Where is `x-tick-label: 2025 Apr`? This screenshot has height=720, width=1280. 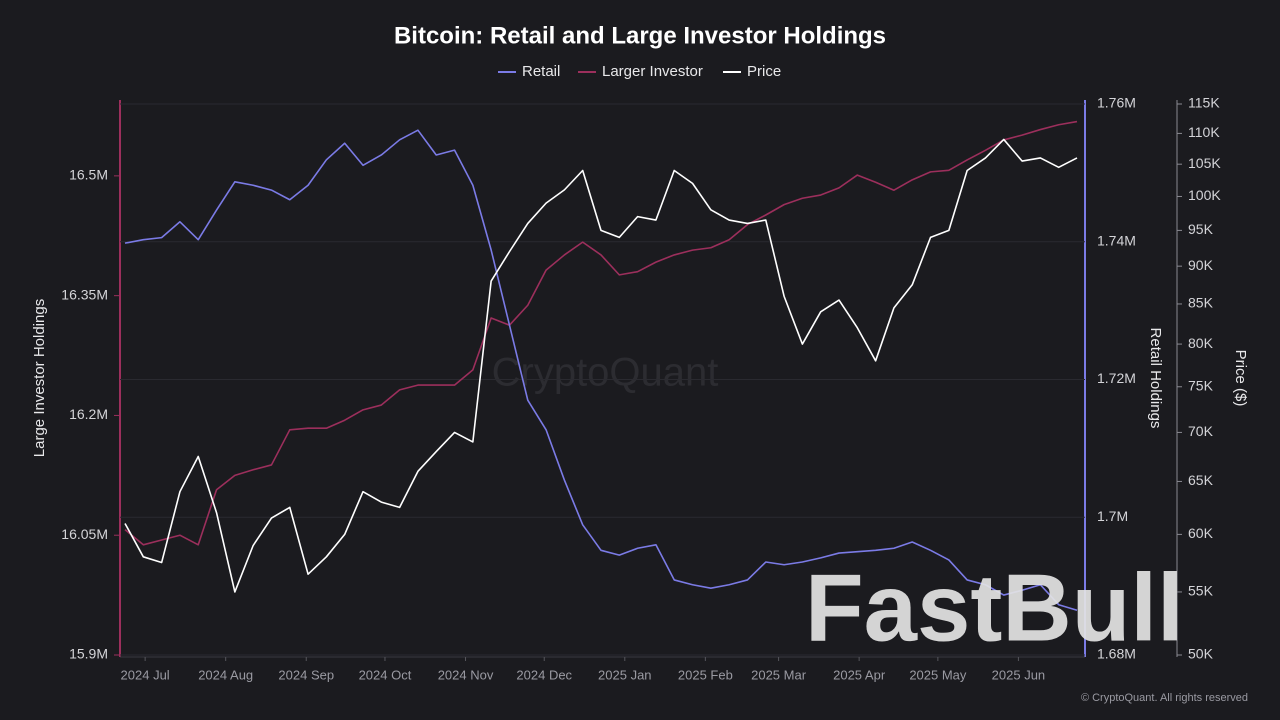
x-tick-label: 2025 Apr is located at coordinates (859, 674).